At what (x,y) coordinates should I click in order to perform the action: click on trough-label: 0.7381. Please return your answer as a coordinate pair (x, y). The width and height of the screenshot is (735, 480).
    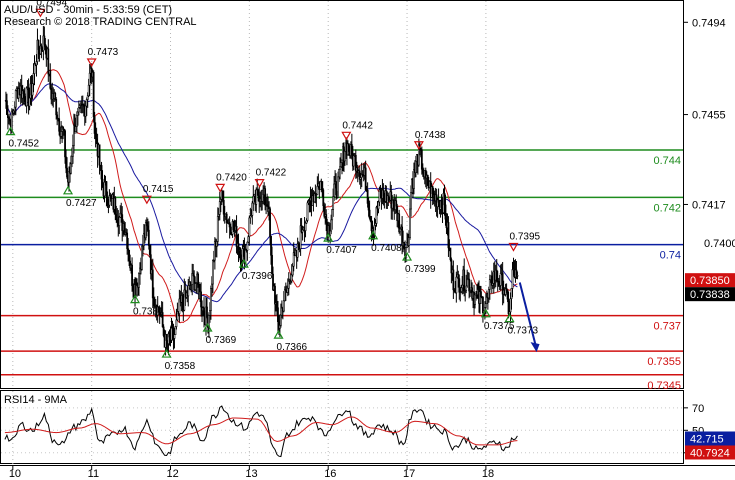
    Looking at the image, I should click on (148, 312).